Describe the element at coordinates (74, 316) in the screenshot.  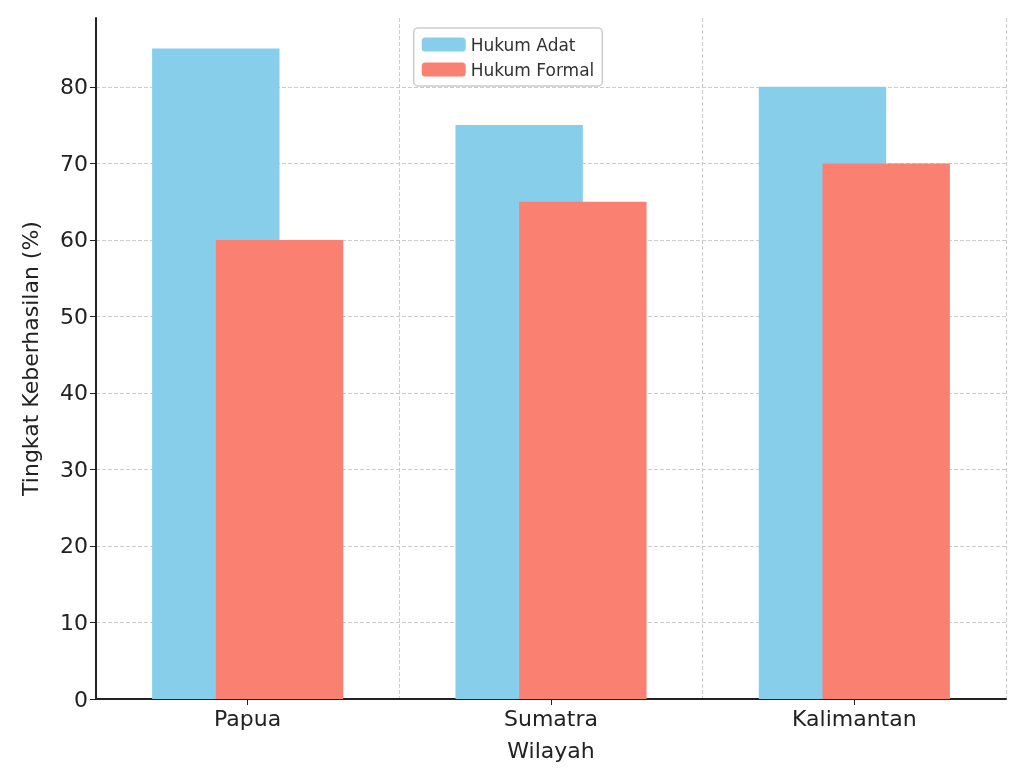
I see `y-tick-label: 50` at that location.